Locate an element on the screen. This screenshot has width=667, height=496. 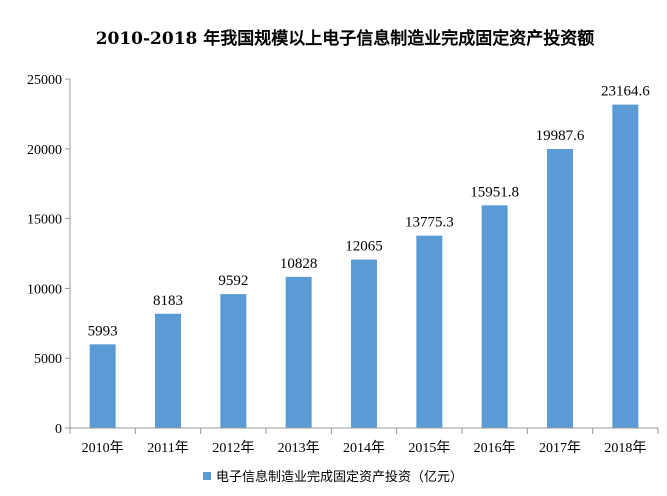
legend: 电子信息制造业完成固定资产投资（亿元） is located at coordinates (333, 477).